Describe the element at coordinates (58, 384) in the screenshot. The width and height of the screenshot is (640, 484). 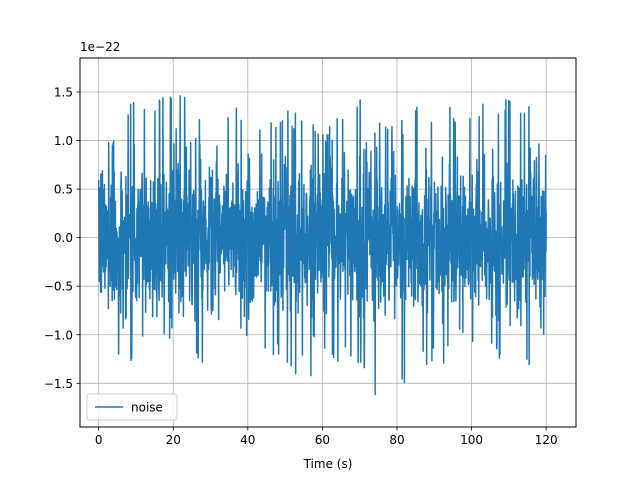
I see `y-tick-label: −1.5` at that location.